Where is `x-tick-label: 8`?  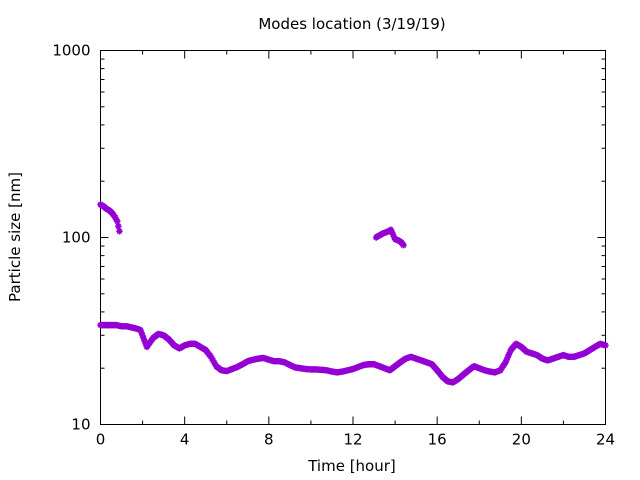 x-tick-label: 8 is located at coordinates (269, 440).